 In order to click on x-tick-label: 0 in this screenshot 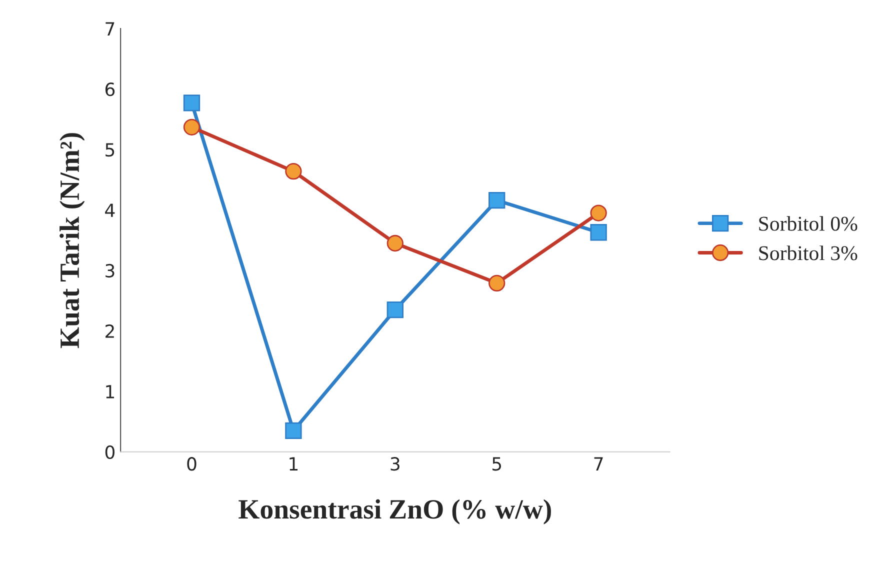, I will do `click(191, 464)`.